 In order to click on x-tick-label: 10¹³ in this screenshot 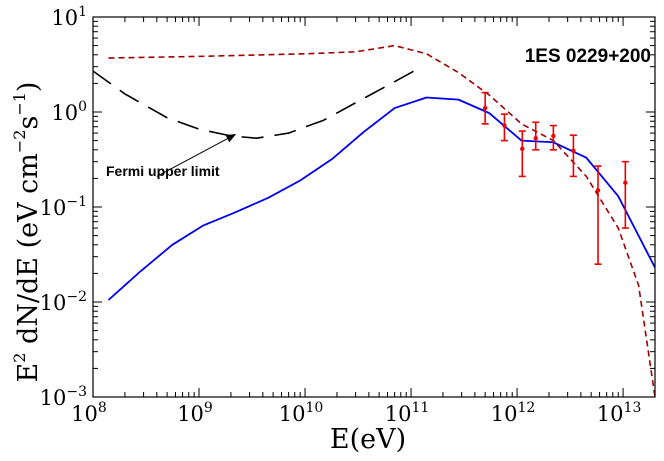, I will do `click(619, 413)`.